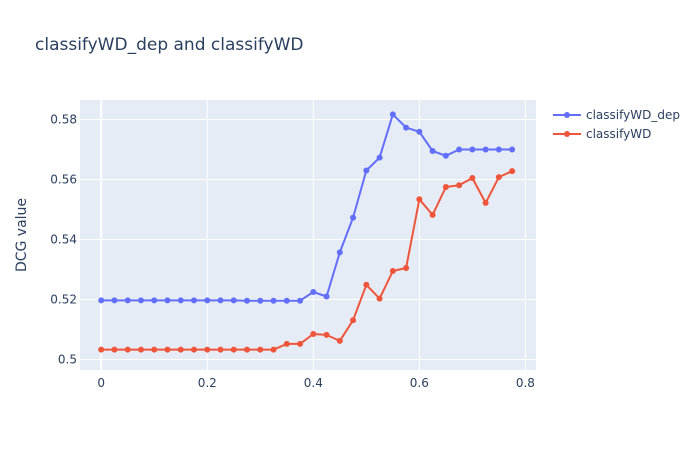 The width and height of the screenshot is (700, 450). What do you see at coordinates (63, 120) in the screenshot?
I see `y-tick-label: 0.58` at bounding box center [63, 120].